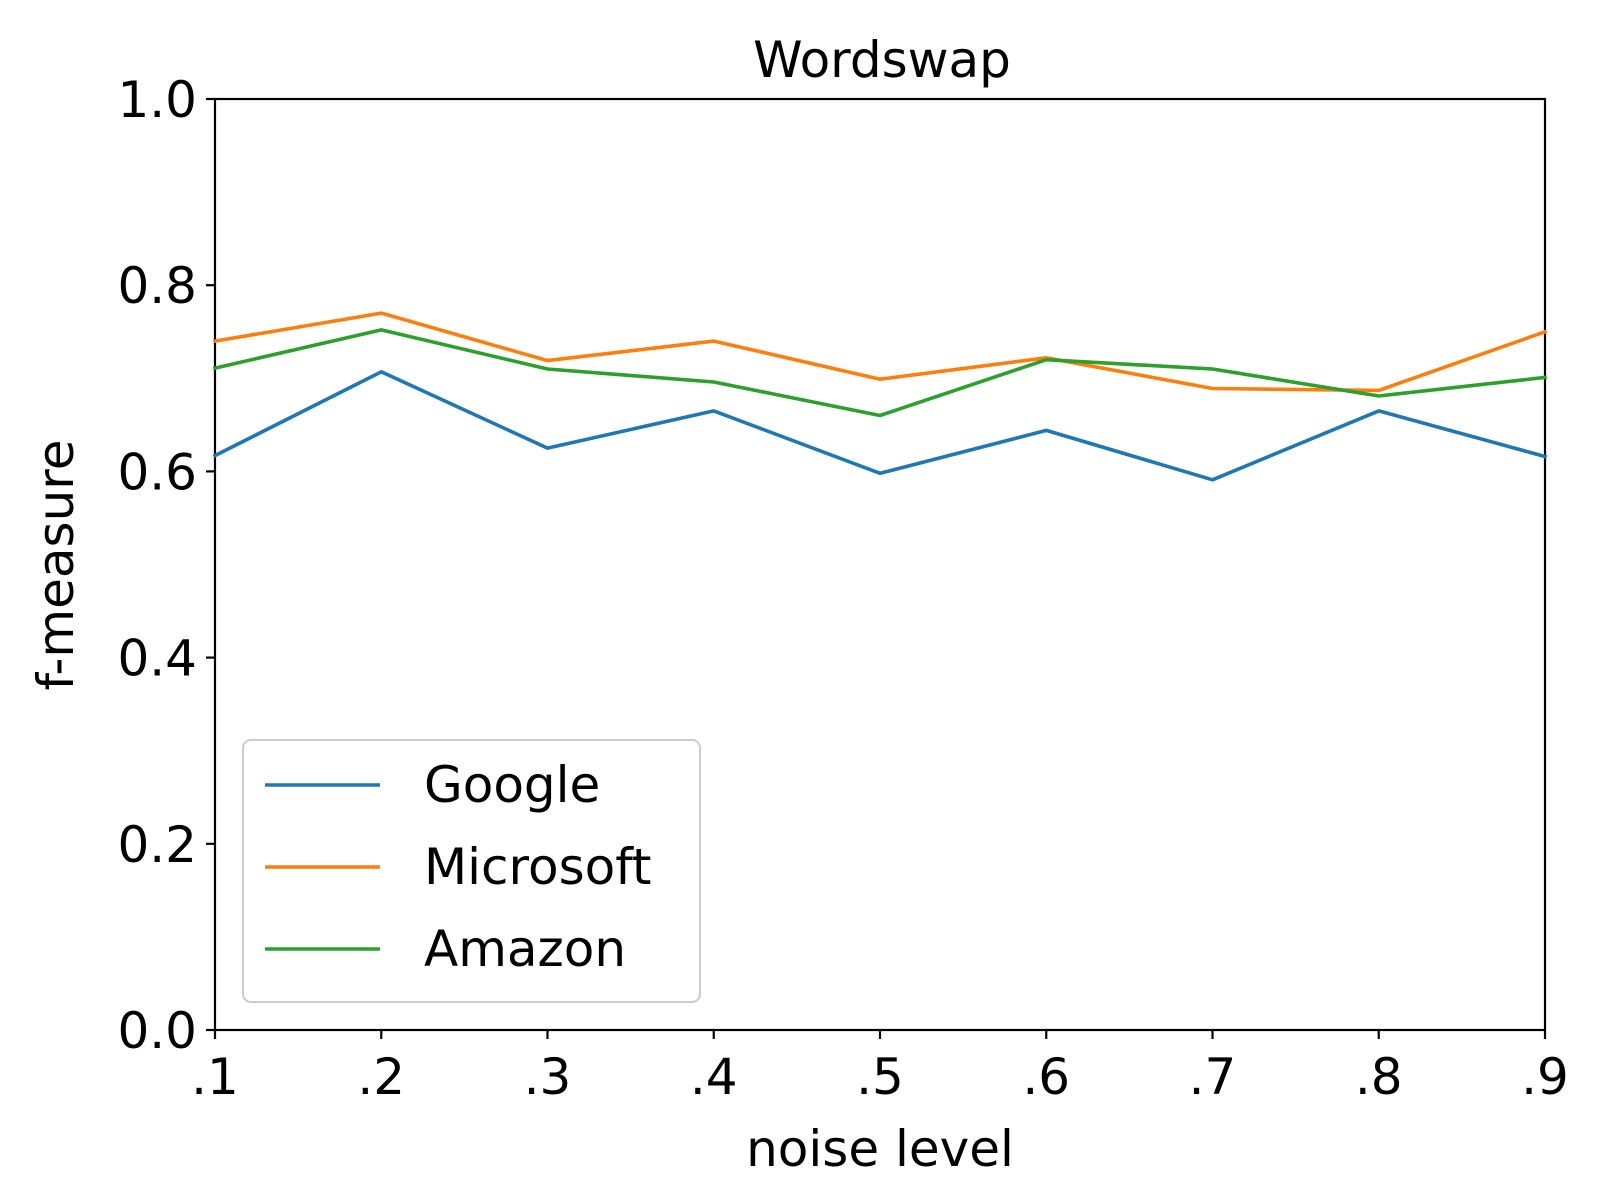 This screenshot has width=1600, height=1200. Describe the element at coordinates (381, 1077) in the screenshot. I see `x-tick-label: .2` at that location.